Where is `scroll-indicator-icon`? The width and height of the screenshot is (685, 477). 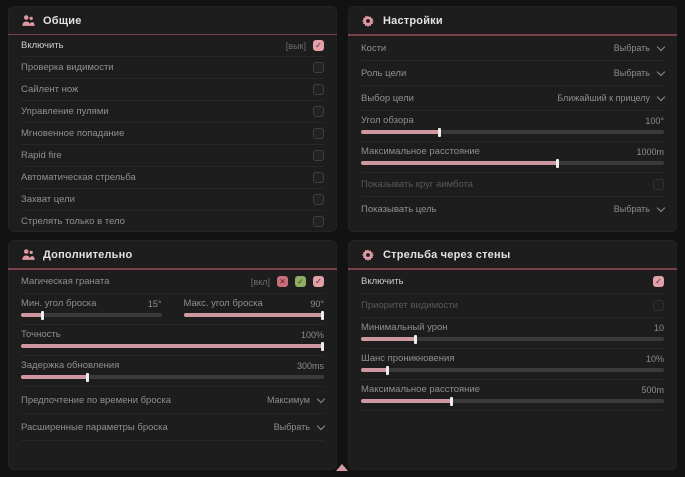 scroll-indicator-icon is located at coordinates (342, 467).